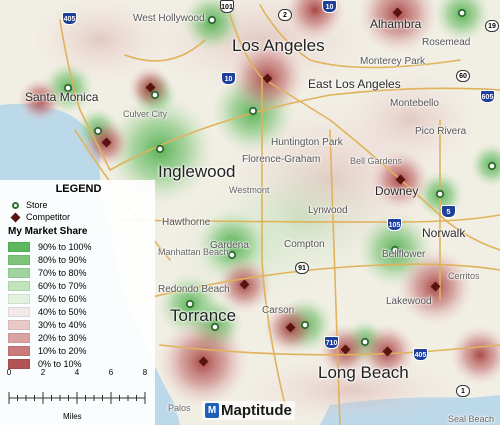 Image resolution: width=500 pixels, height=425 pixels. Describe the element at coordinates (43, 372) in the screenshot. I see `scale-tick-label: 2` at that location.